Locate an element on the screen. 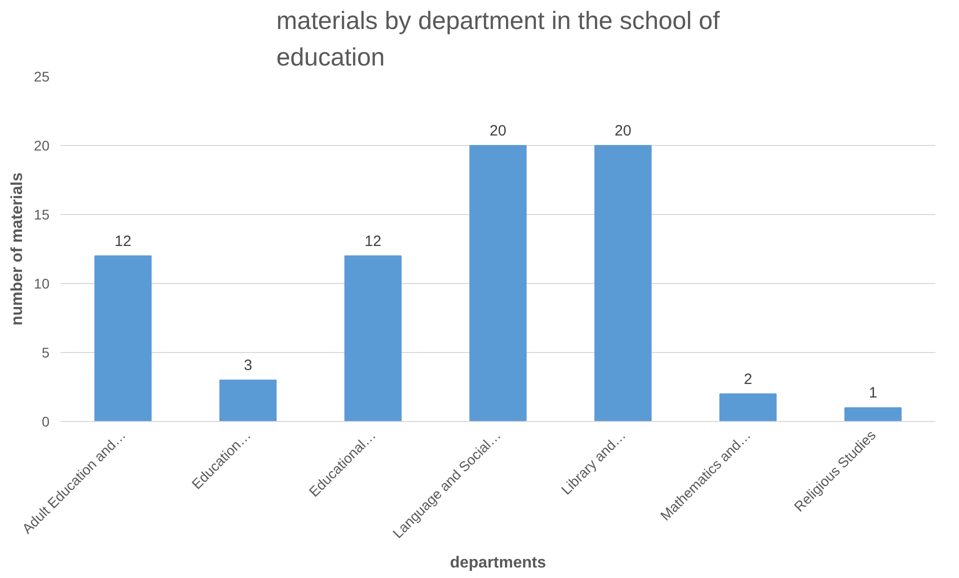 This screenshot has width=959, height=578. x-axis-title: departments is located at coordinates (498, 563).